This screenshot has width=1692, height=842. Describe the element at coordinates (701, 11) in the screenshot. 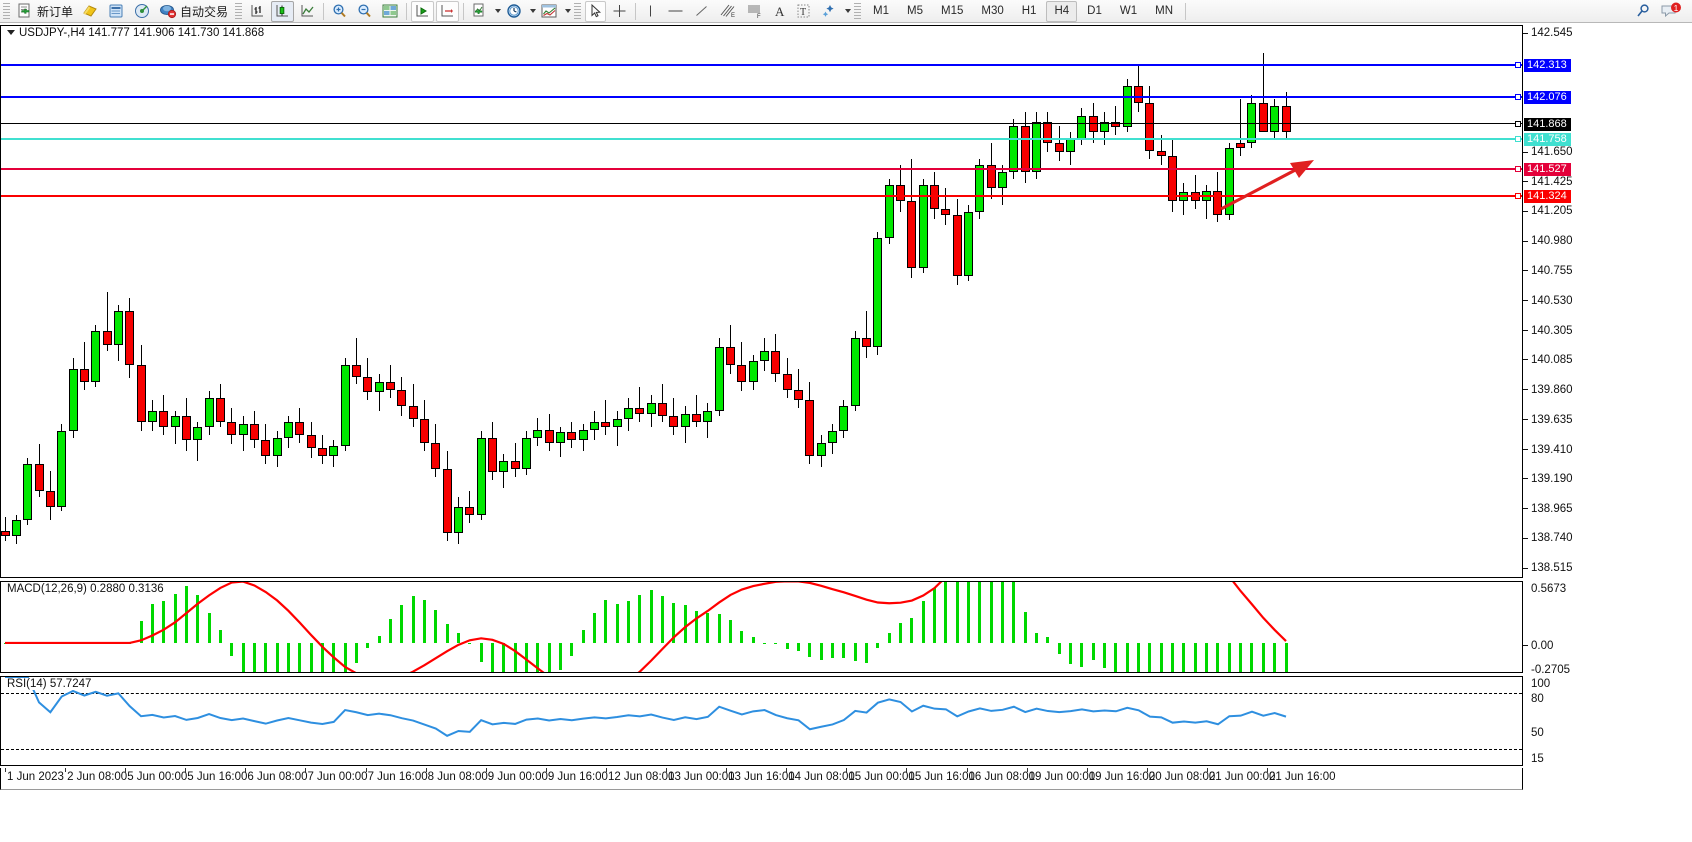

I see `trendline-button` at that location.